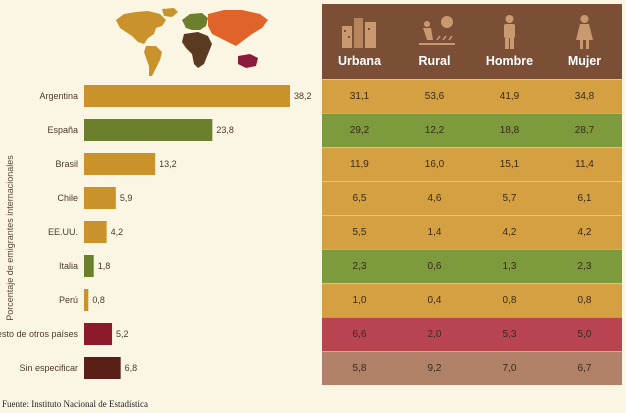  What do you see at coordinates (359, 96) in the screenshot?
I see `table-cell: 31,1` at bounding box center [359, 96].